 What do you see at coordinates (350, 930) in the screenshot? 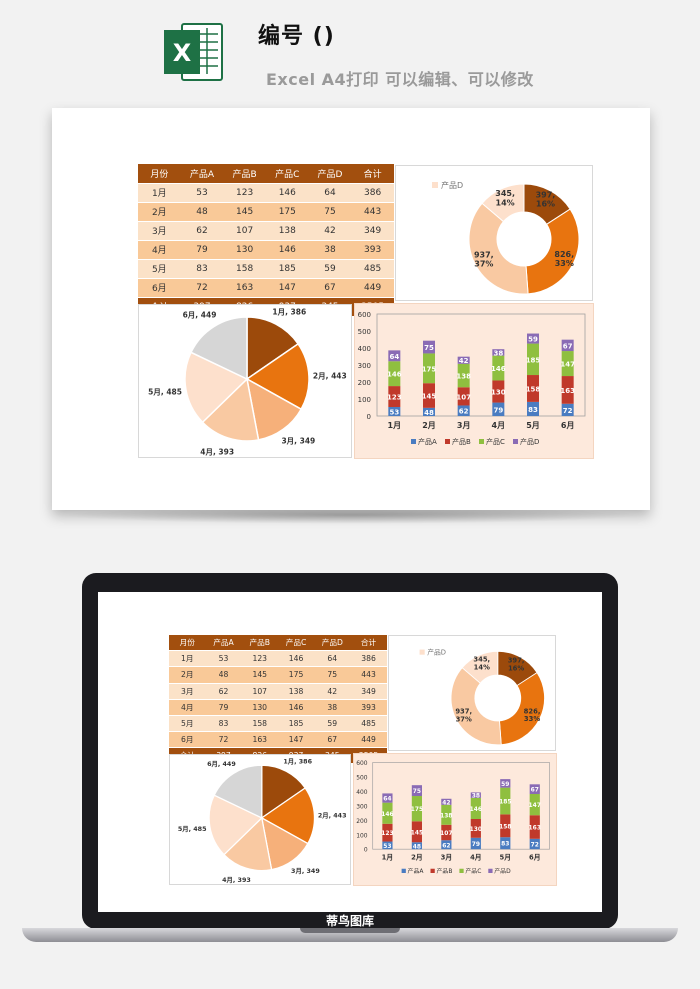
I see `laptop-notch` at bounding box center [350, 930].